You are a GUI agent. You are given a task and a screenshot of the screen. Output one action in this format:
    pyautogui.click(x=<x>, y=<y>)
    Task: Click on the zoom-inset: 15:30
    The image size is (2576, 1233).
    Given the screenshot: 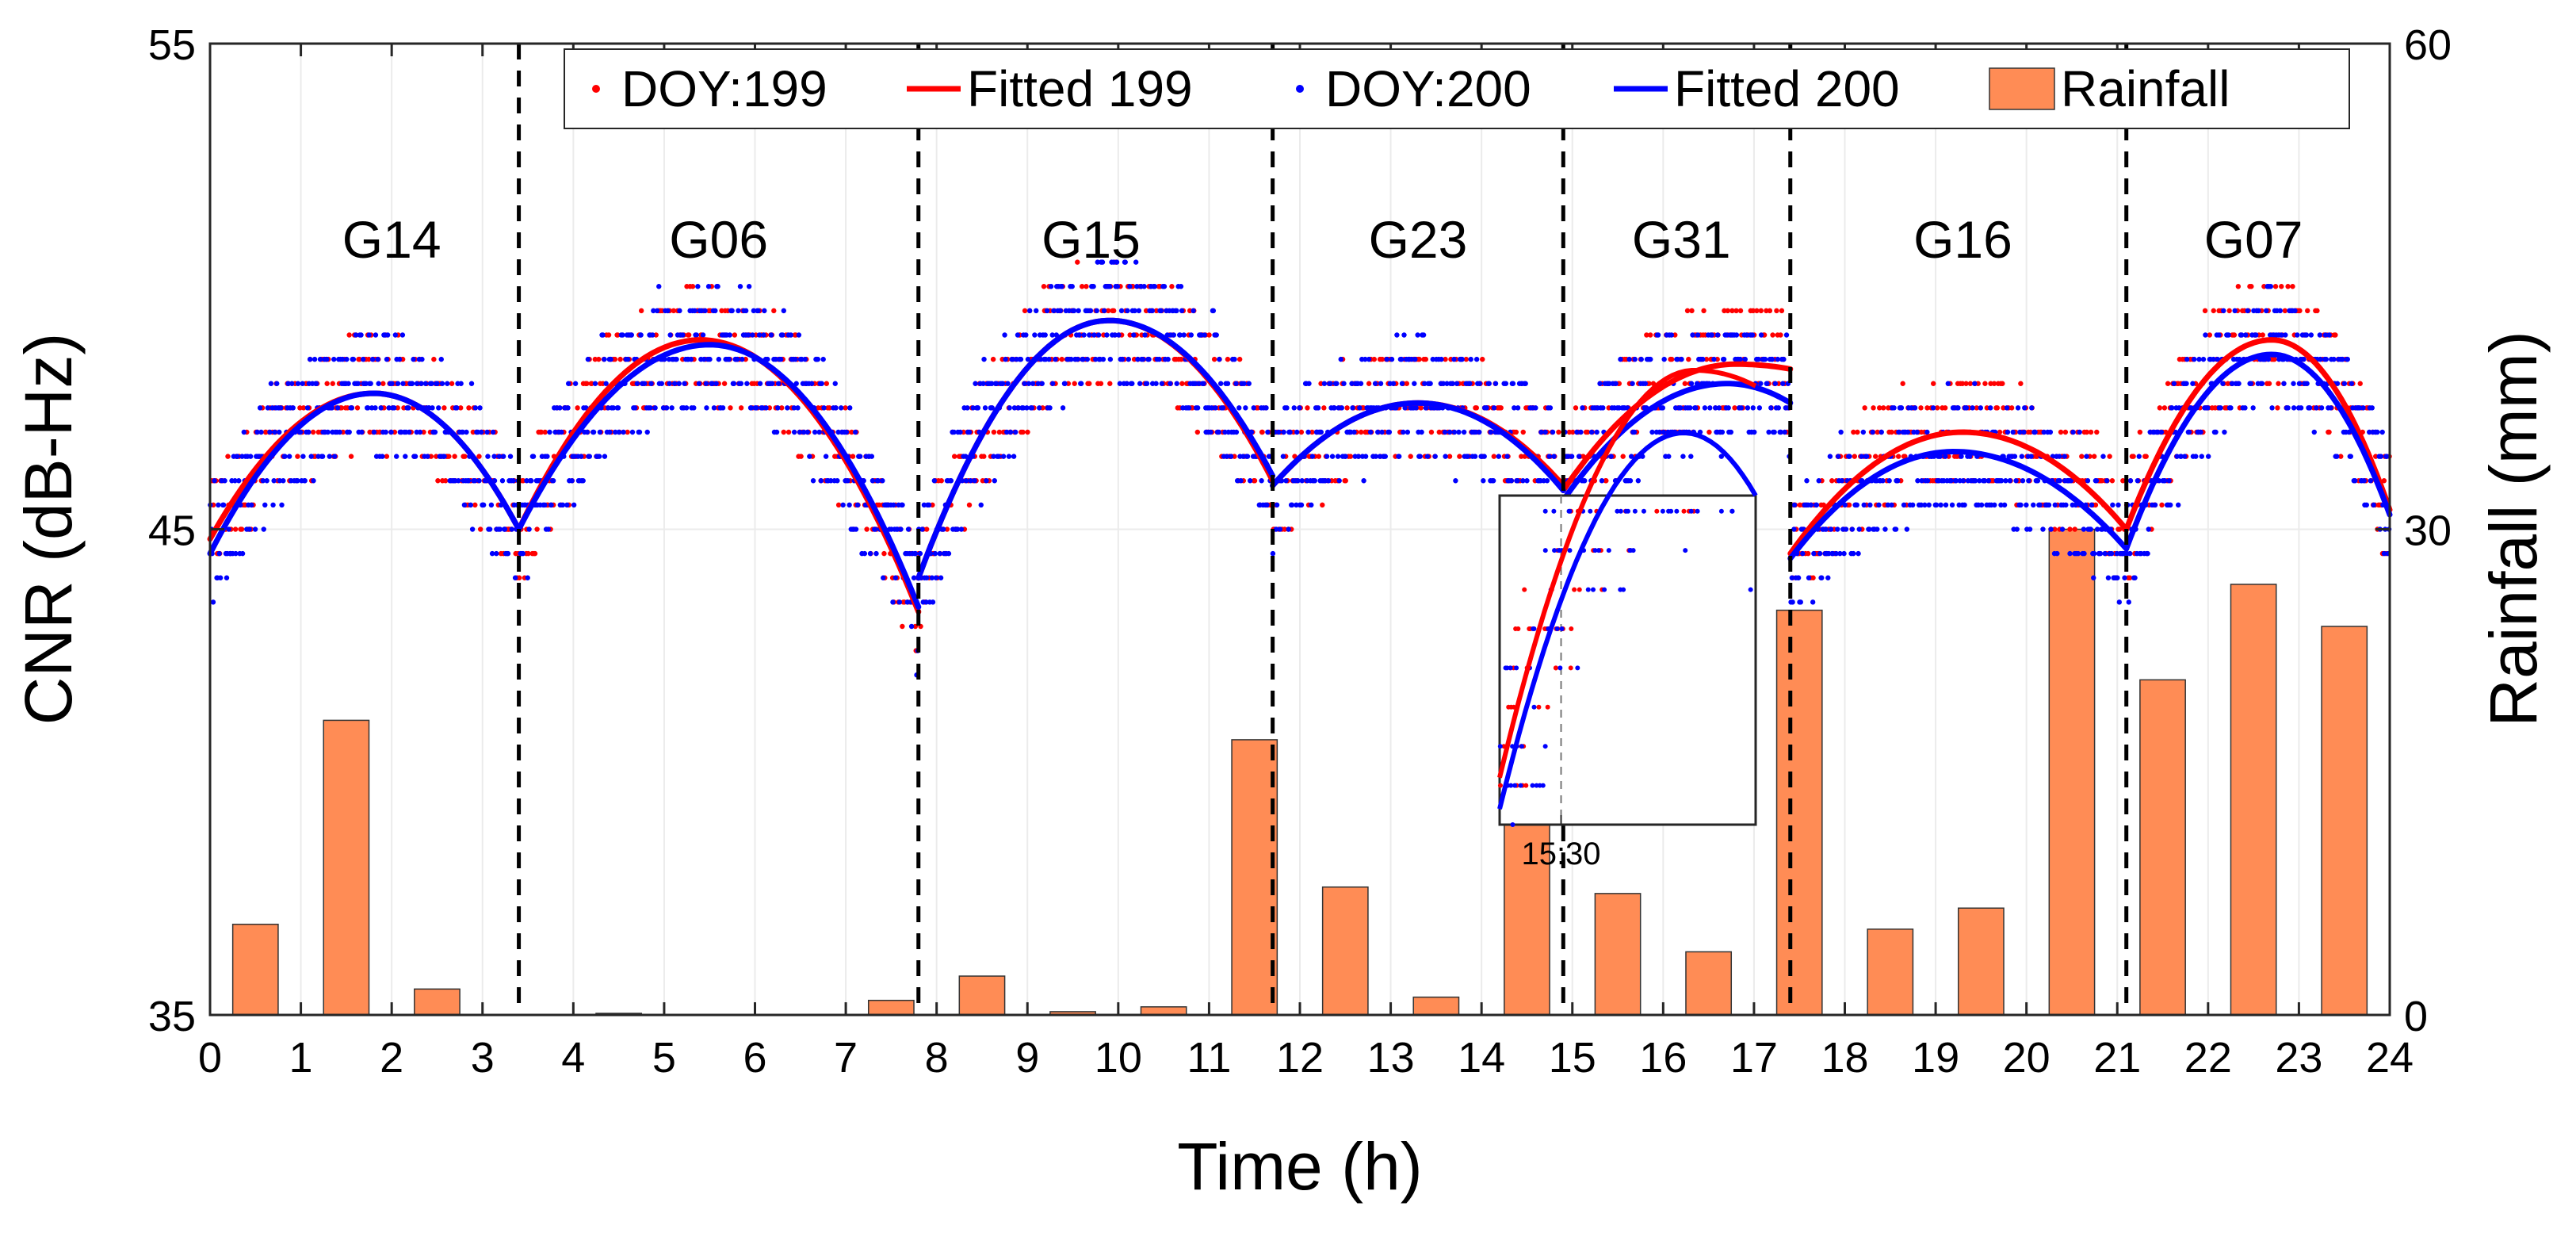 What is the action you would take?
    pyautogui.click(x=1627, y=620)
    